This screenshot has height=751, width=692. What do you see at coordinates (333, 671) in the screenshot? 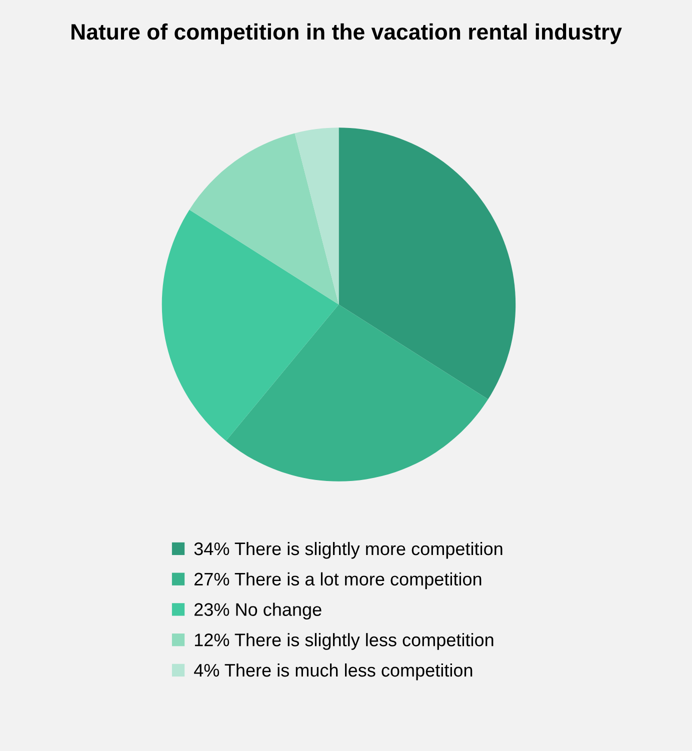
I see `legend-label: 4% There is much less competition` at bounding box center [333, 671].